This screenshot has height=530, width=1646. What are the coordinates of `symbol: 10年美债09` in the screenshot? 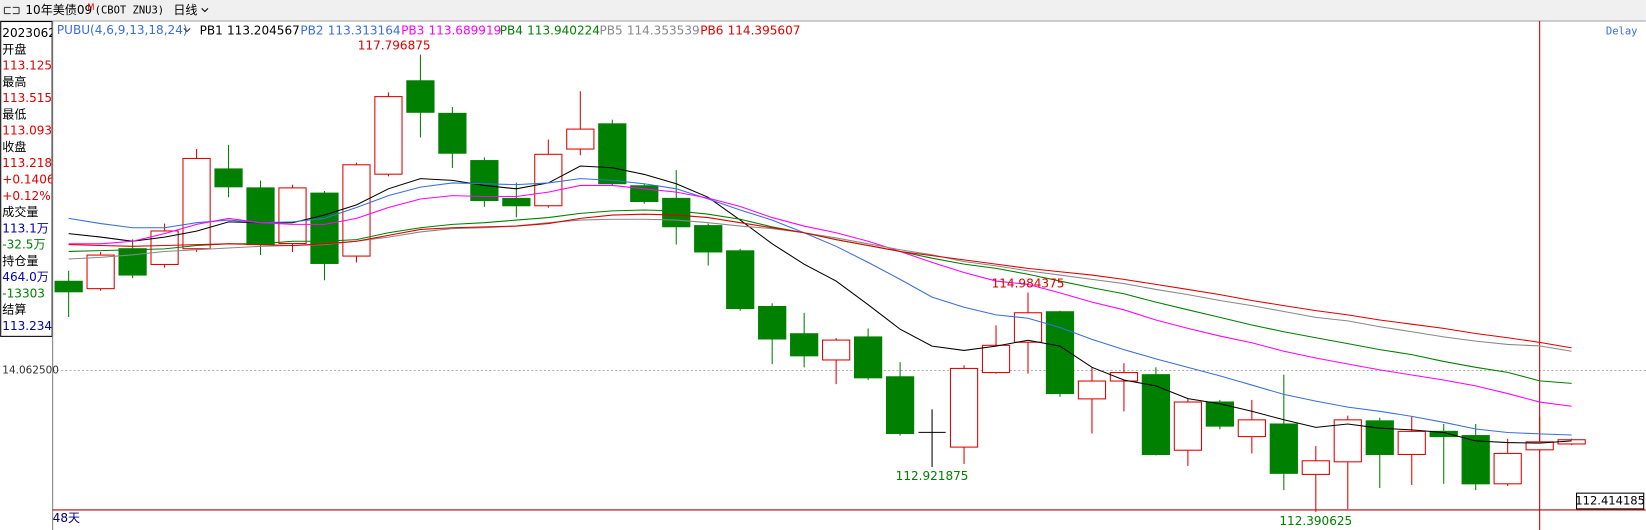 It's located at (58, 10).